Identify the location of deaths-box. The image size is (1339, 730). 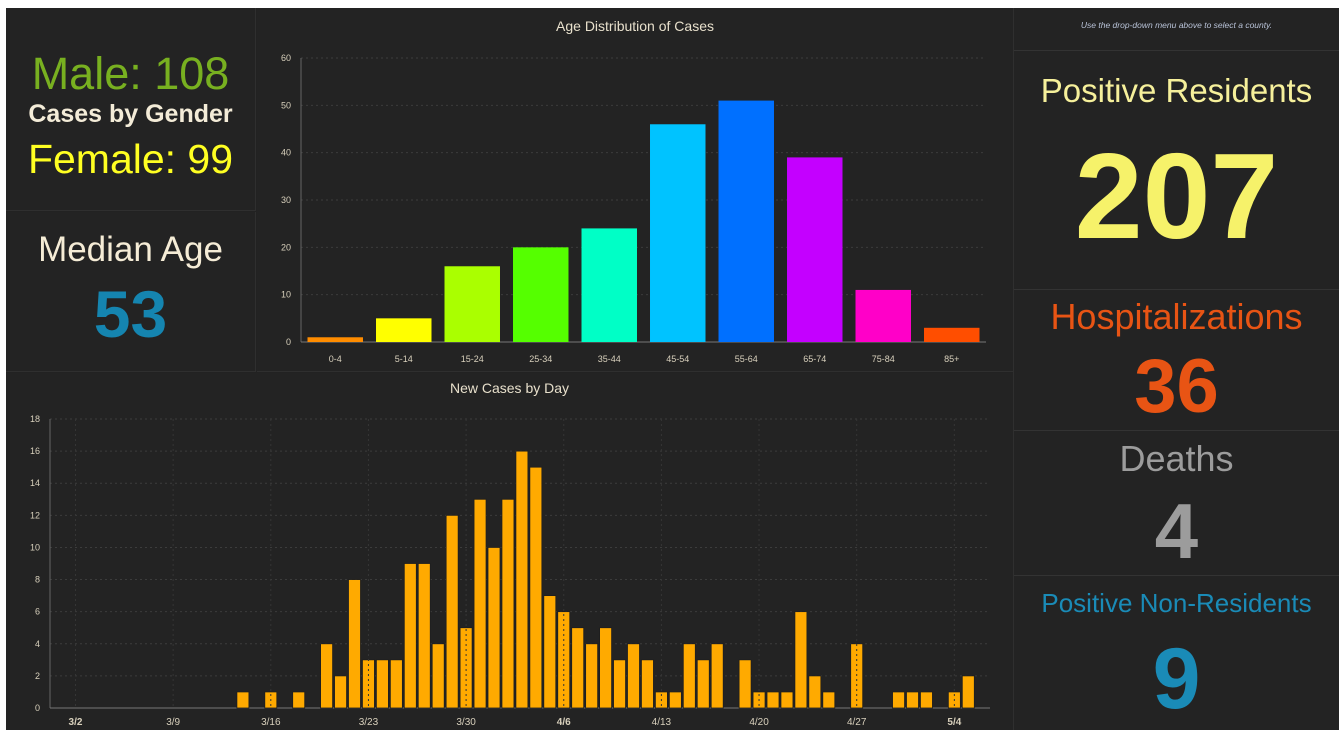
(1176, 503).